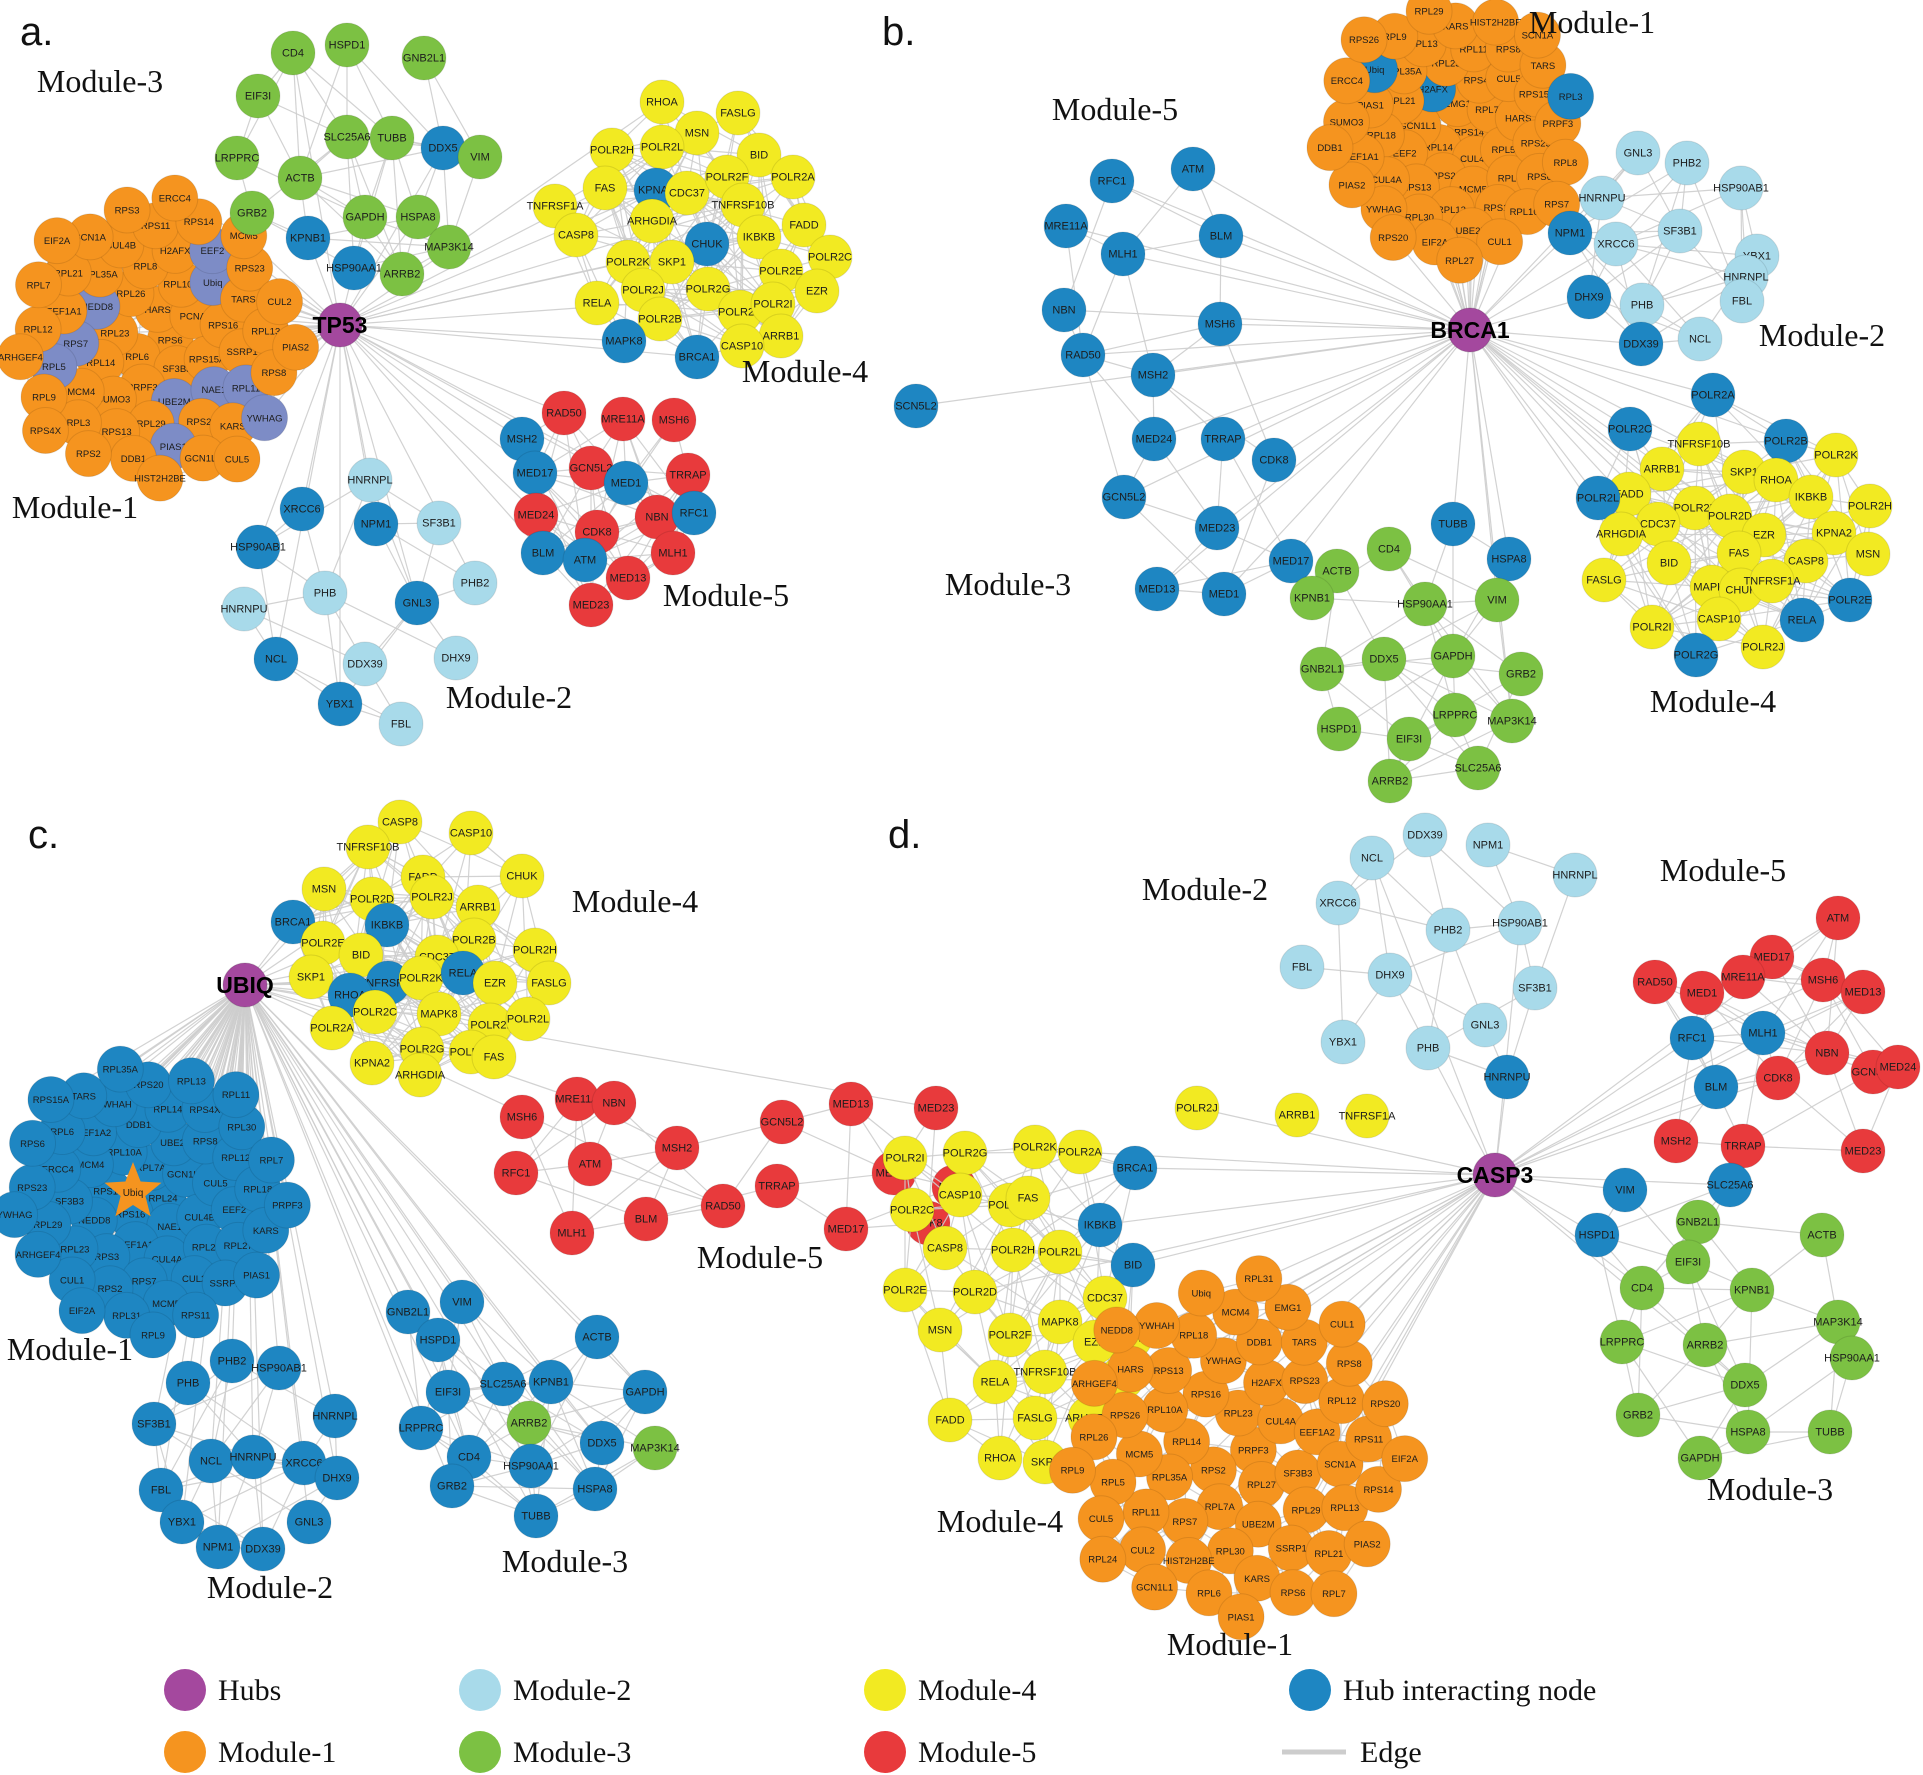 The image size is (1923, 1775). What do you see at coordinates (161, 1490) in the screenshot?
I see `node-FBL` at bounding box center [161, 1490].